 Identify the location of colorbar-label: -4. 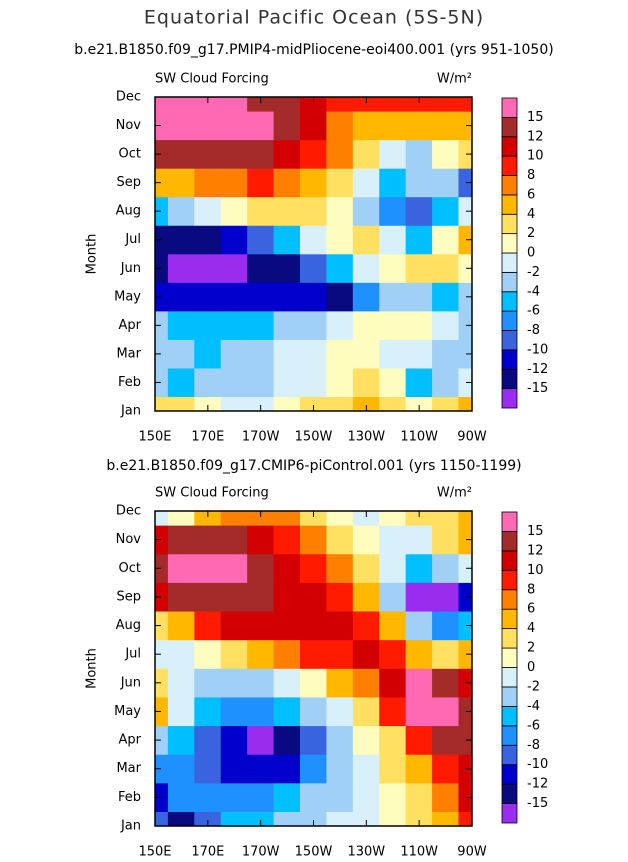
(533, 706).